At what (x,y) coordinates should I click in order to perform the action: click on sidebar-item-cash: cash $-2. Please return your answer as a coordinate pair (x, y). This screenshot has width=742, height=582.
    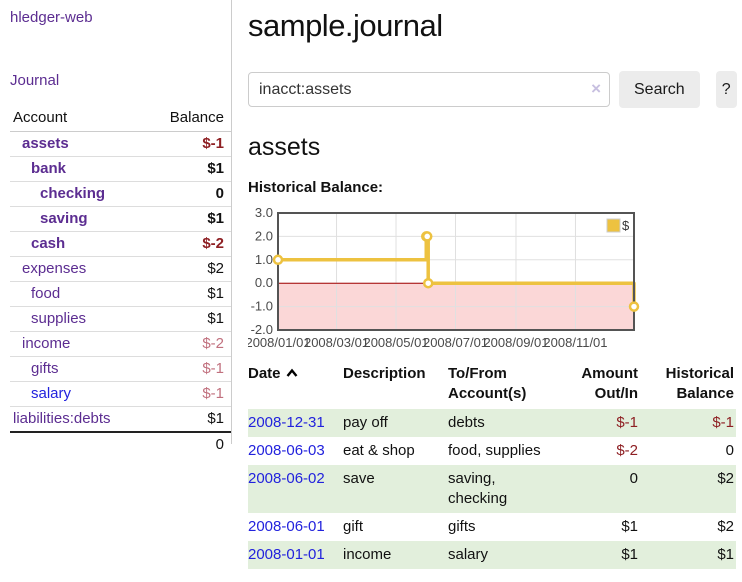
    Looking at the image, I should click on (120, 244).